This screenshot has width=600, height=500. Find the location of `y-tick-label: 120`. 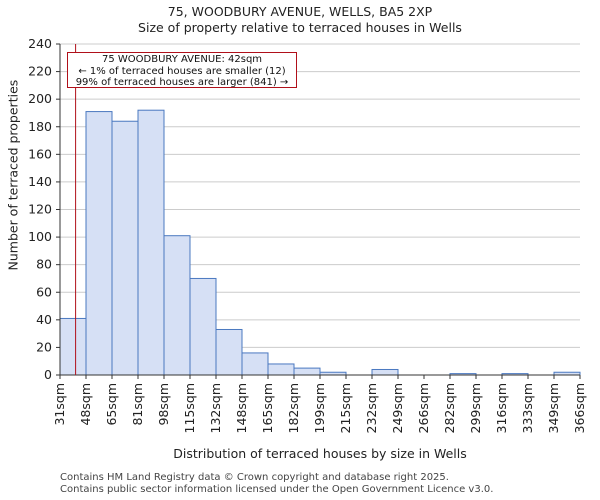

y-tick-label: 120 is located at coordinates (40, 209).